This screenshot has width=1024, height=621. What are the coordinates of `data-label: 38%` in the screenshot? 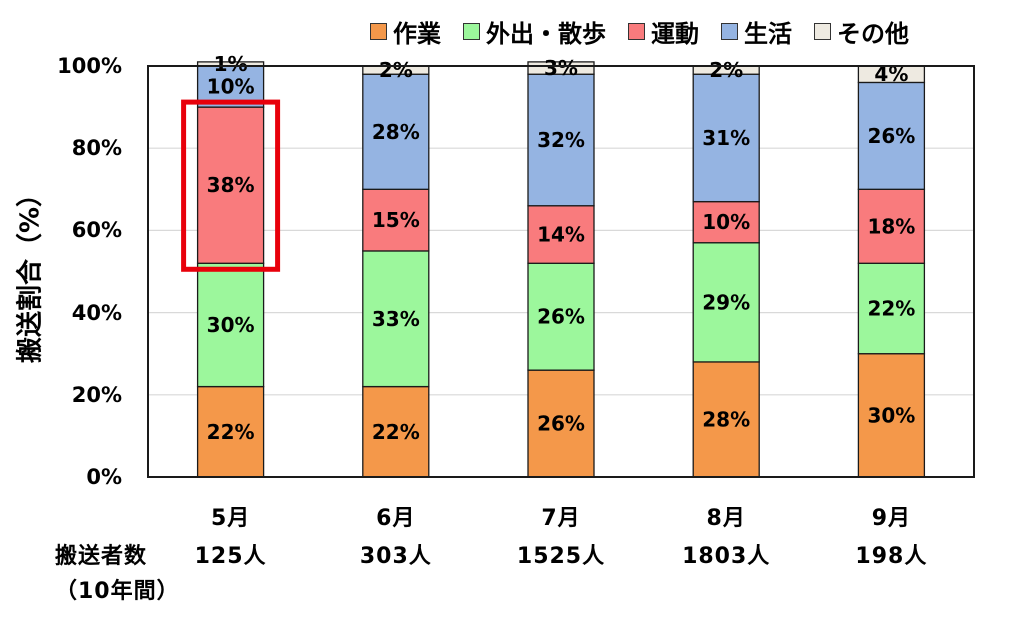 It's located at (231, 185).